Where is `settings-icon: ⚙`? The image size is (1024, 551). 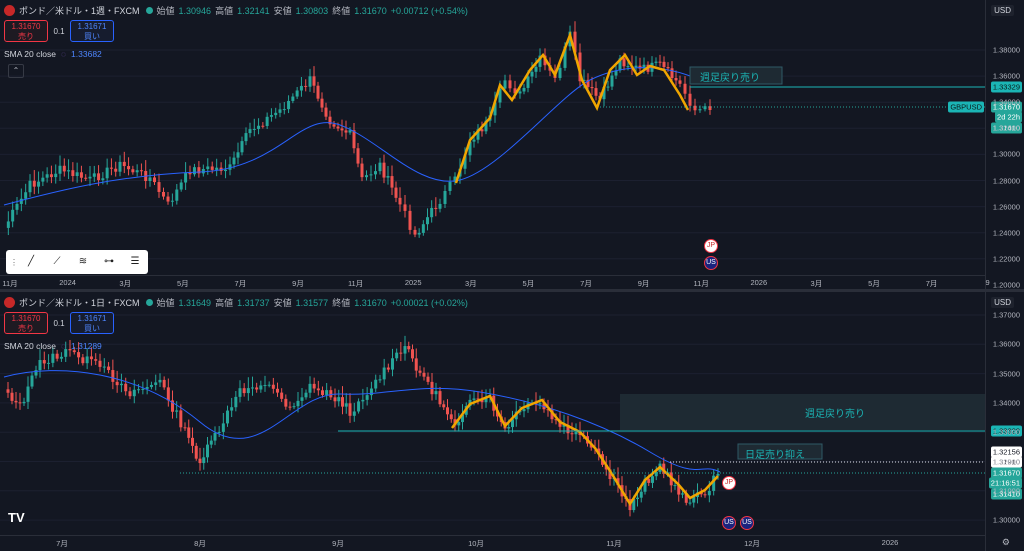
settings-icon: ⚙ is located at coordinates (1005, 542).